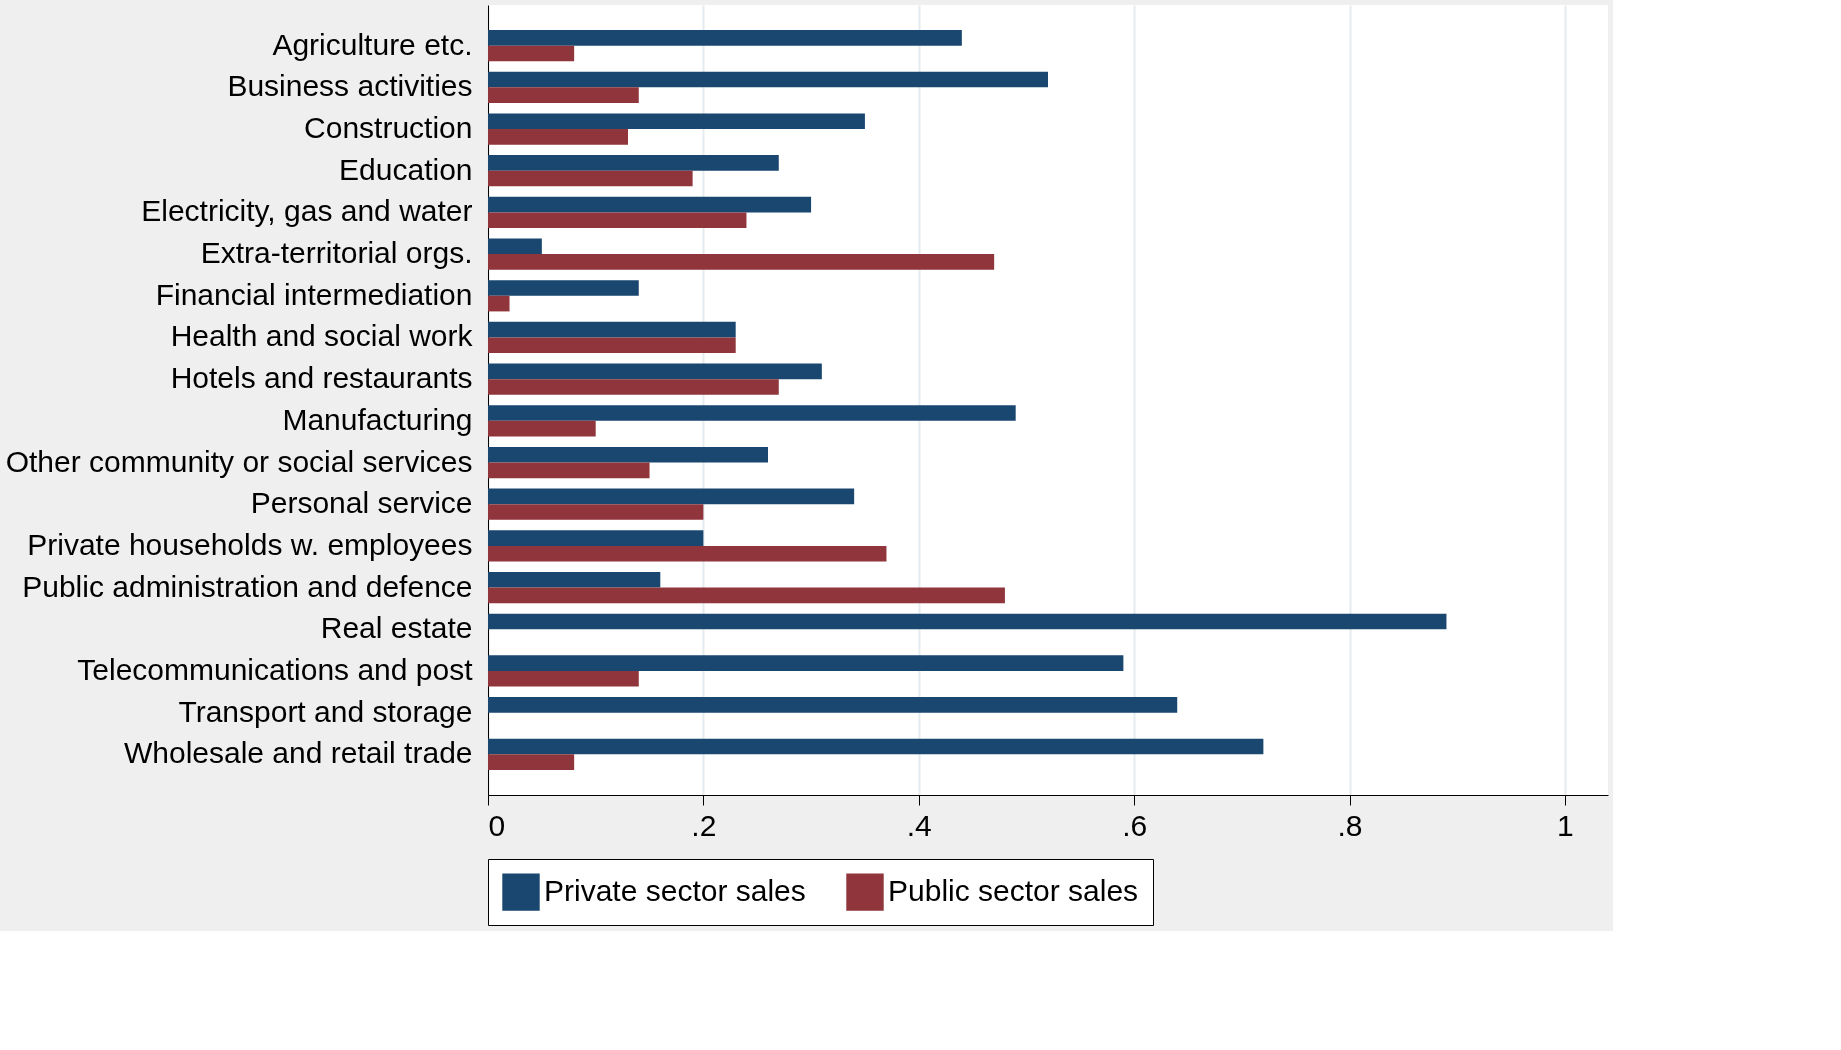  I want to click on legend-label: Private sector sales, so click(675, 891).